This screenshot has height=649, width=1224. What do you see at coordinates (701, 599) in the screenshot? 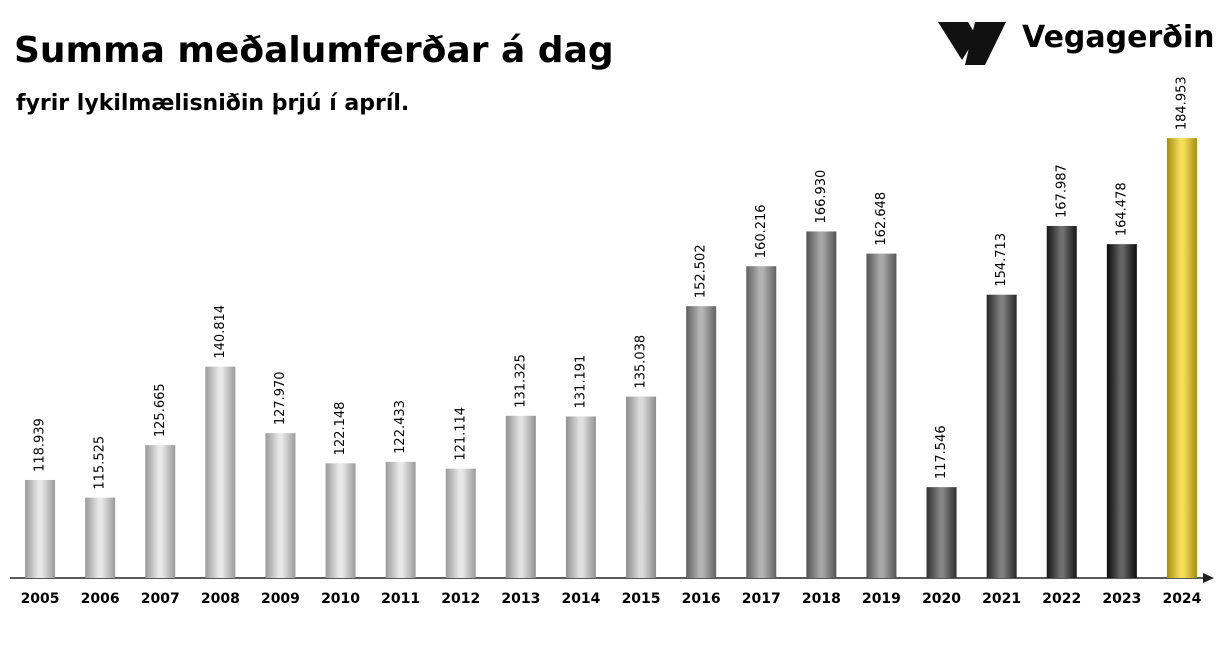
I see `x-tick-label: 2016` at bounding box center [701, 599].